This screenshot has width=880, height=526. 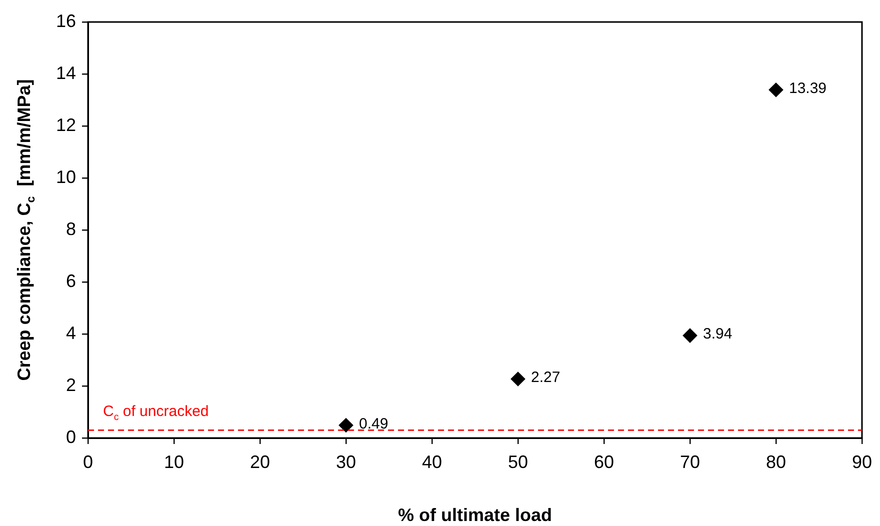 I want to click on x-tick-label: 70, so click(x=690, y=462).